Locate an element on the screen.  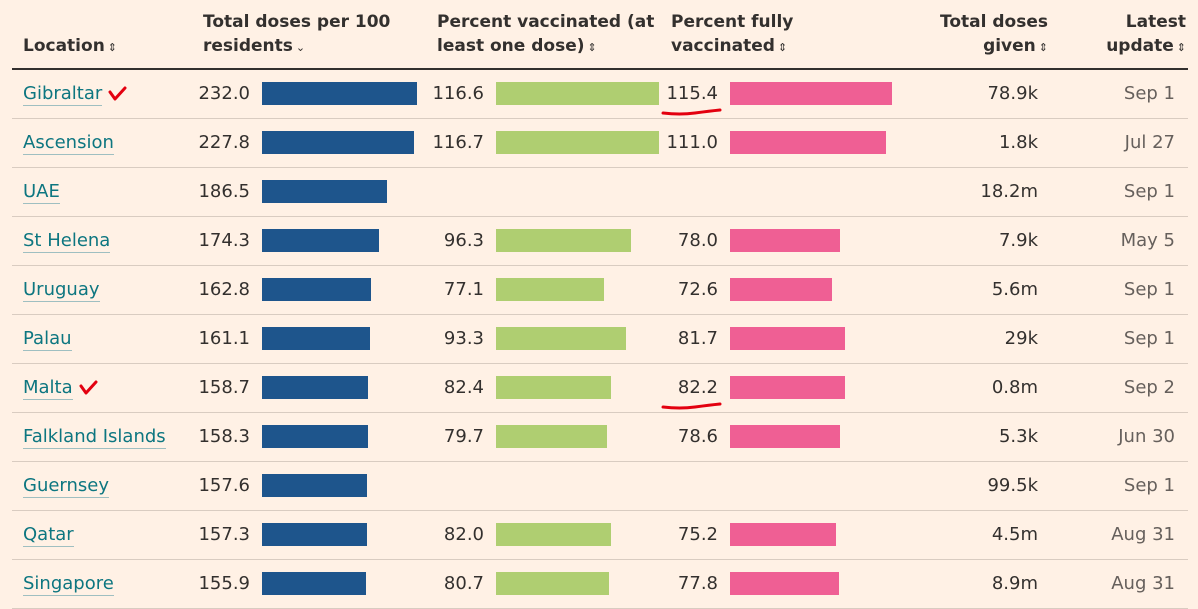
percent-fully-value: 77.8 is located at coordinates (697, 583).